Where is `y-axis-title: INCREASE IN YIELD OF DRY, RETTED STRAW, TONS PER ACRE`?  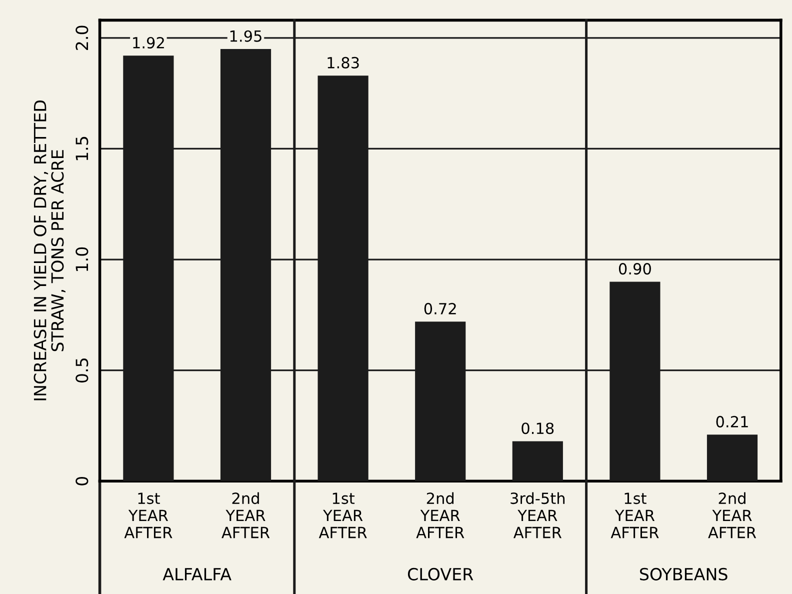 y-axis-title: INCREASE IN YIELD OF DRY, RETTED STRAW, TONS PER ACRE is located at coordinates (50, 250).